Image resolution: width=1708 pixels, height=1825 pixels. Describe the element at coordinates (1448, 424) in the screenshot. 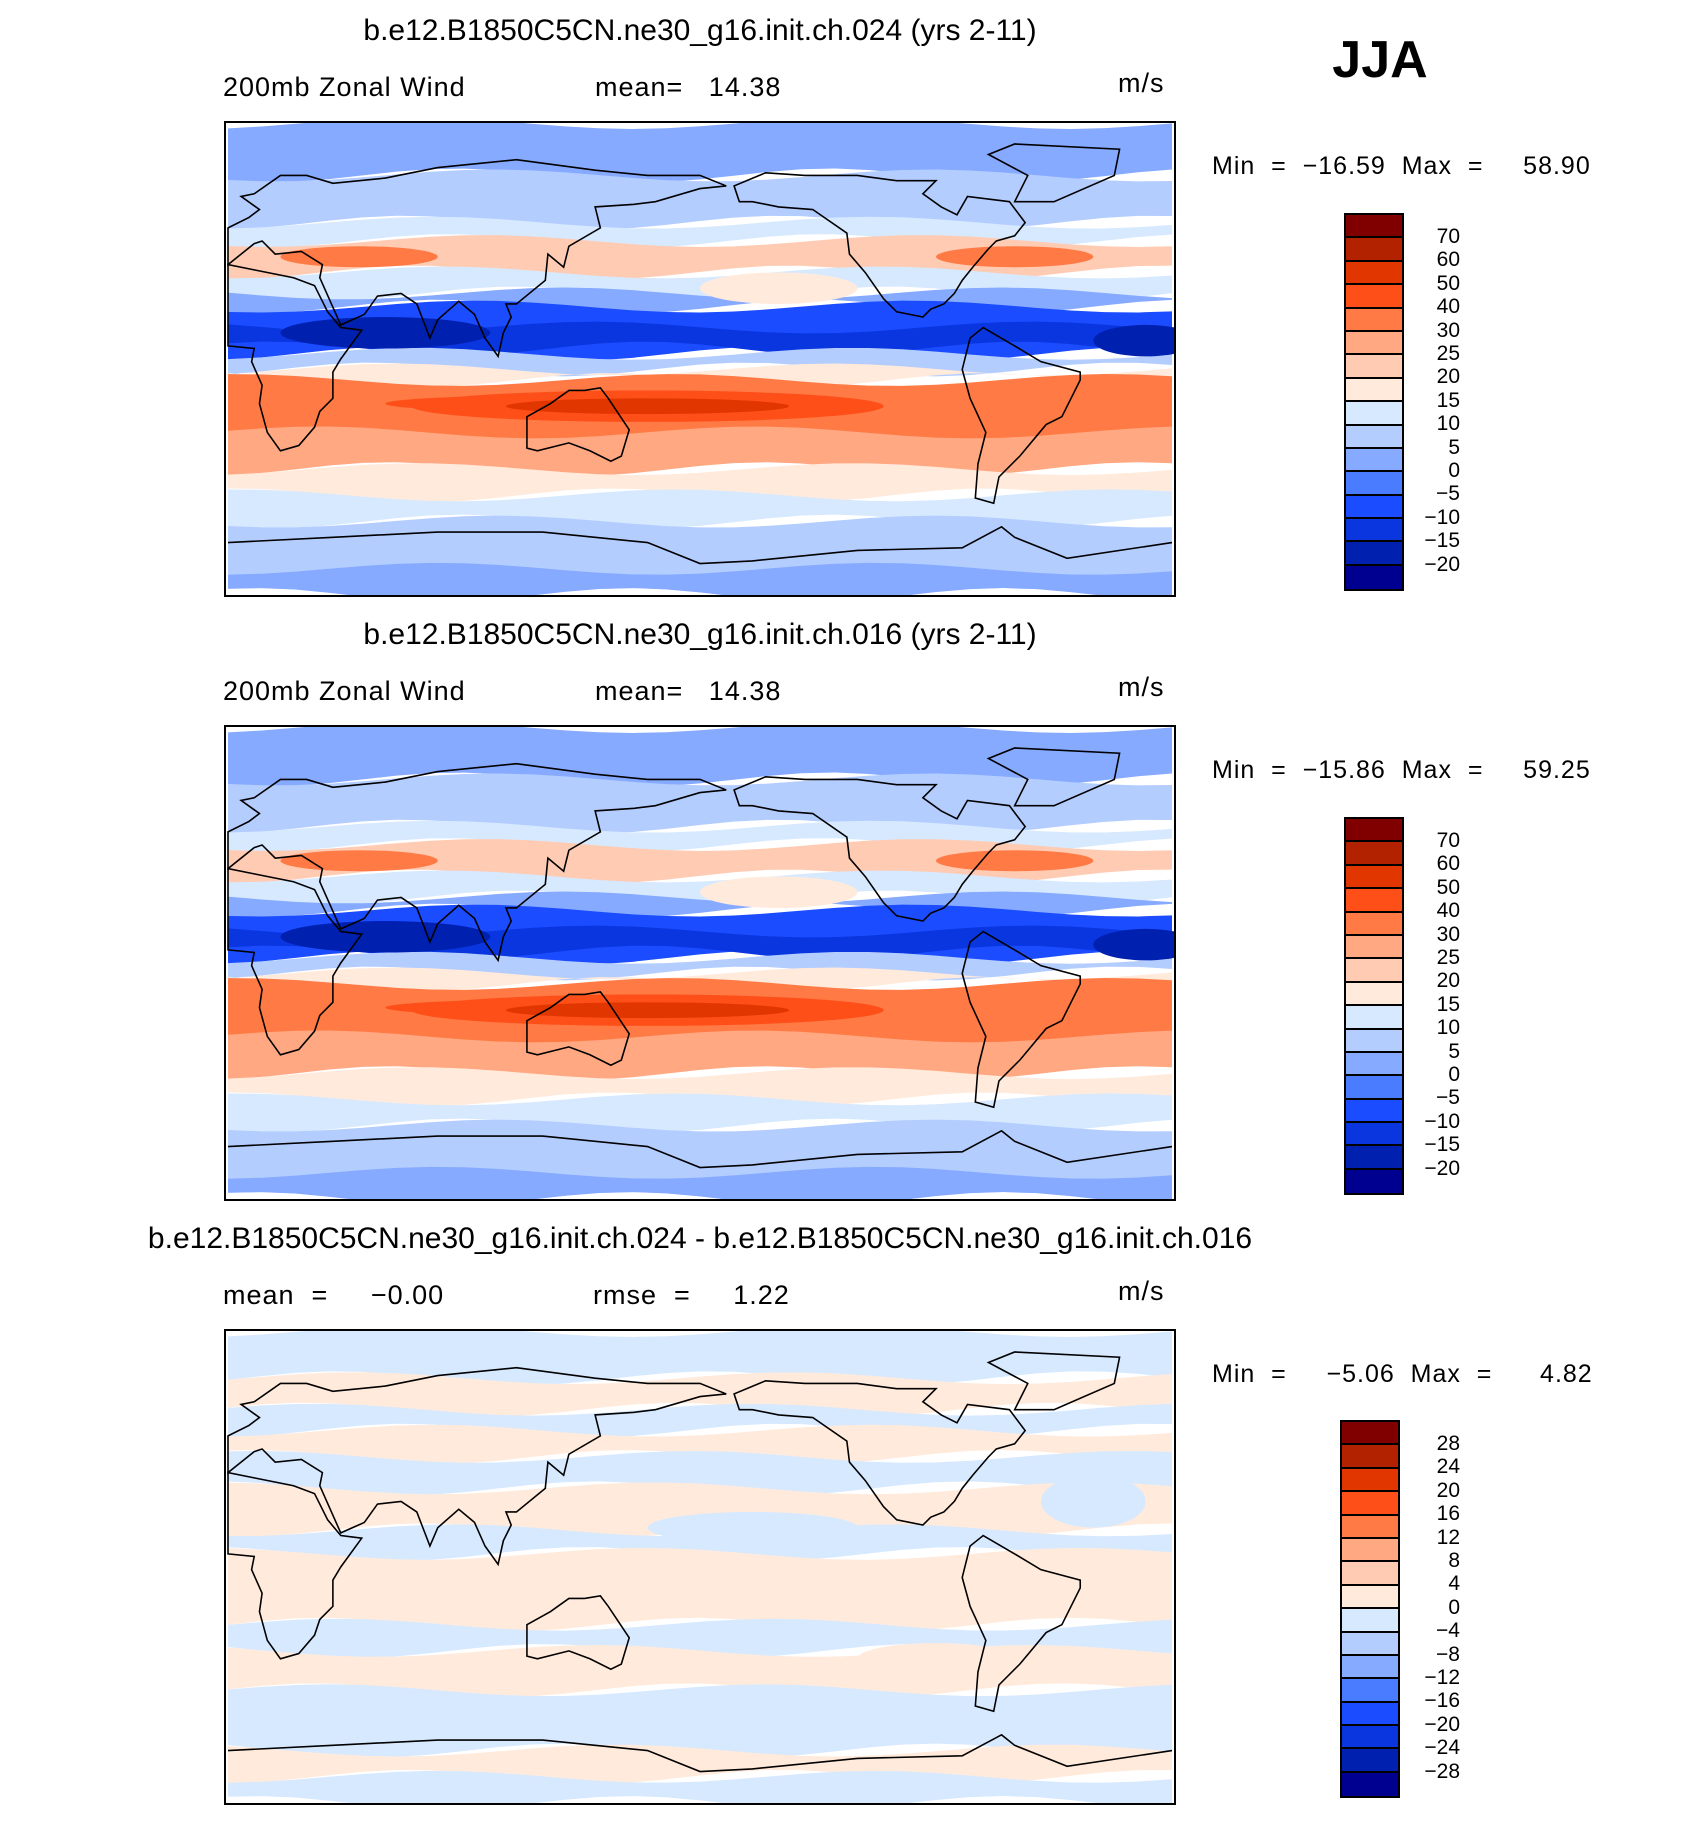

I see `colorbar-tick-label: 10` at that location.